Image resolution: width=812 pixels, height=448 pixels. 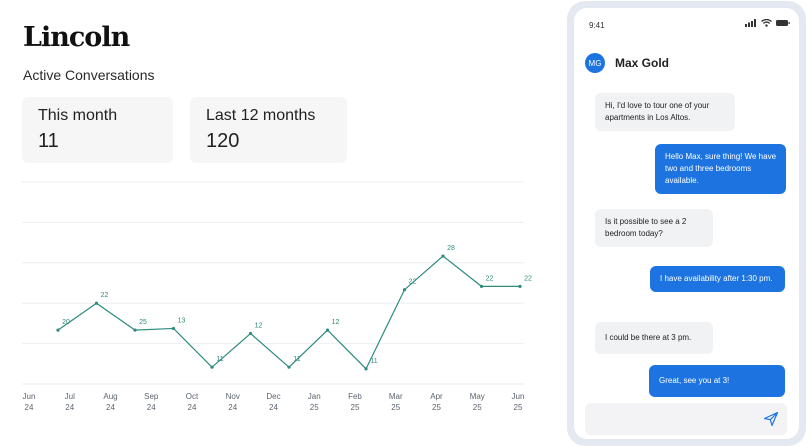 What do you see at coordinates (97, 130) in the screenshot?
I see `stat-card-this-month: This month 11` at bounding box center [97, 130].